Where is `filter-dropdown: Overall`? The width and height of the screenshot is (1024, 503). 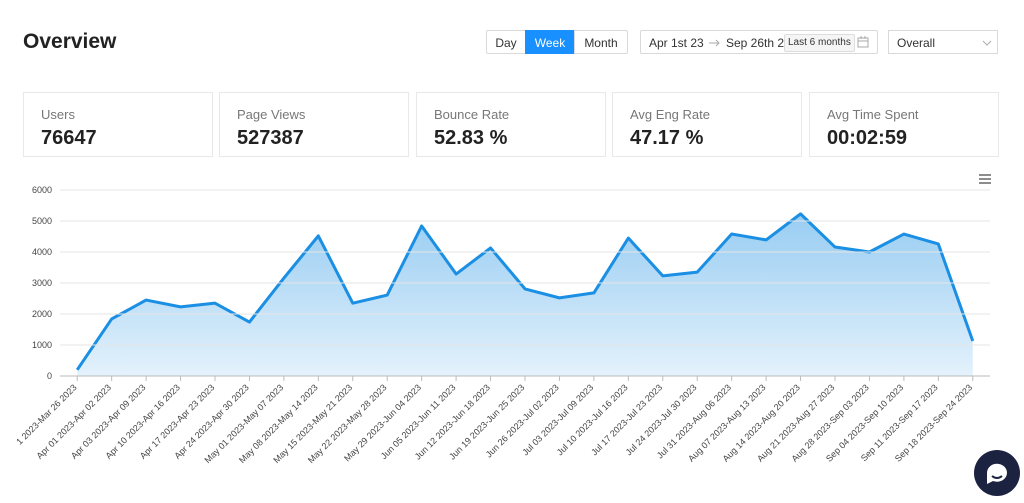
filter-dropdown: Overall is located at coordinates (943, 42).